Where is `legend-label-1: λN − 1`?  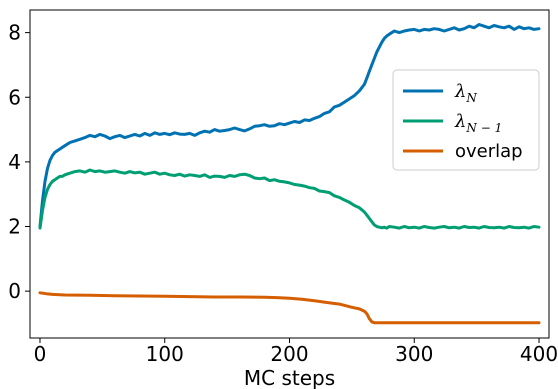
legend-label-1: λN − 1 is located at coordinates (478, 123).